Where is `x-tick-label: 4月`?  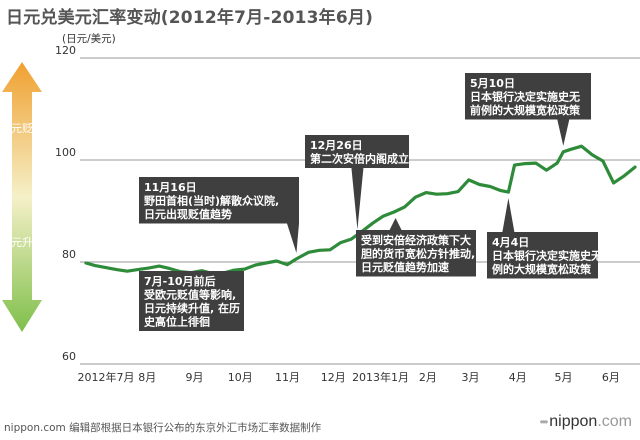 x-tick-label: 4月 is located at coordinates (518, 377).